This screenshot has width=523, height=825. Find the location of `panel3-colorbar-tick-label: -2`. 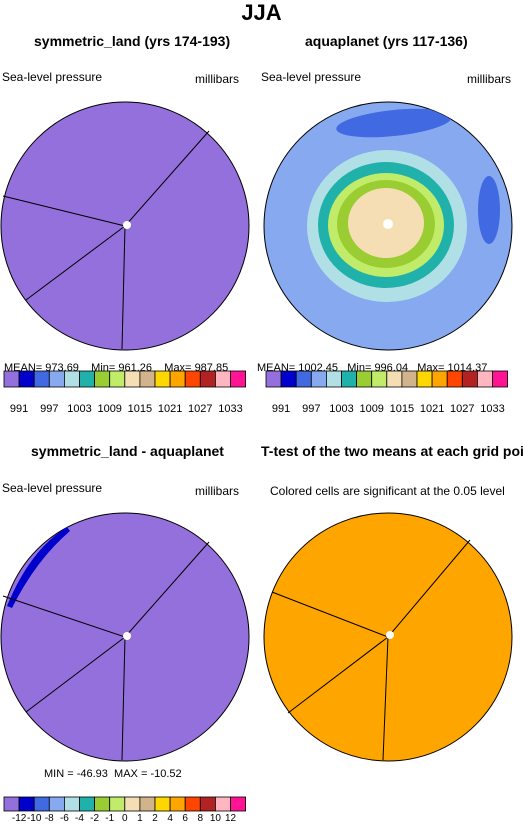

panel3-colorbar-tick-label: -2 is located at coordinates (94, 818).